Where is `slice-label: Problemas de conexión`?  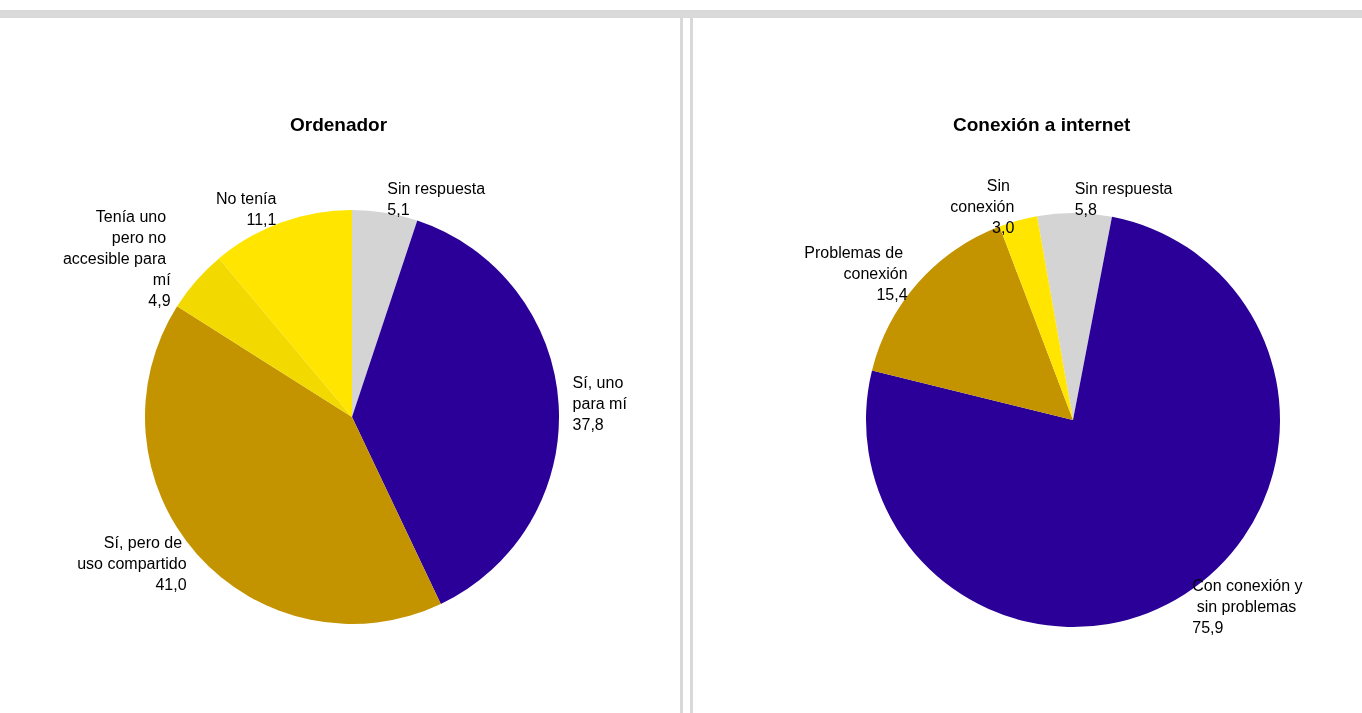 slice-label: Problemas de conexión is located at coordinates (856, 263).